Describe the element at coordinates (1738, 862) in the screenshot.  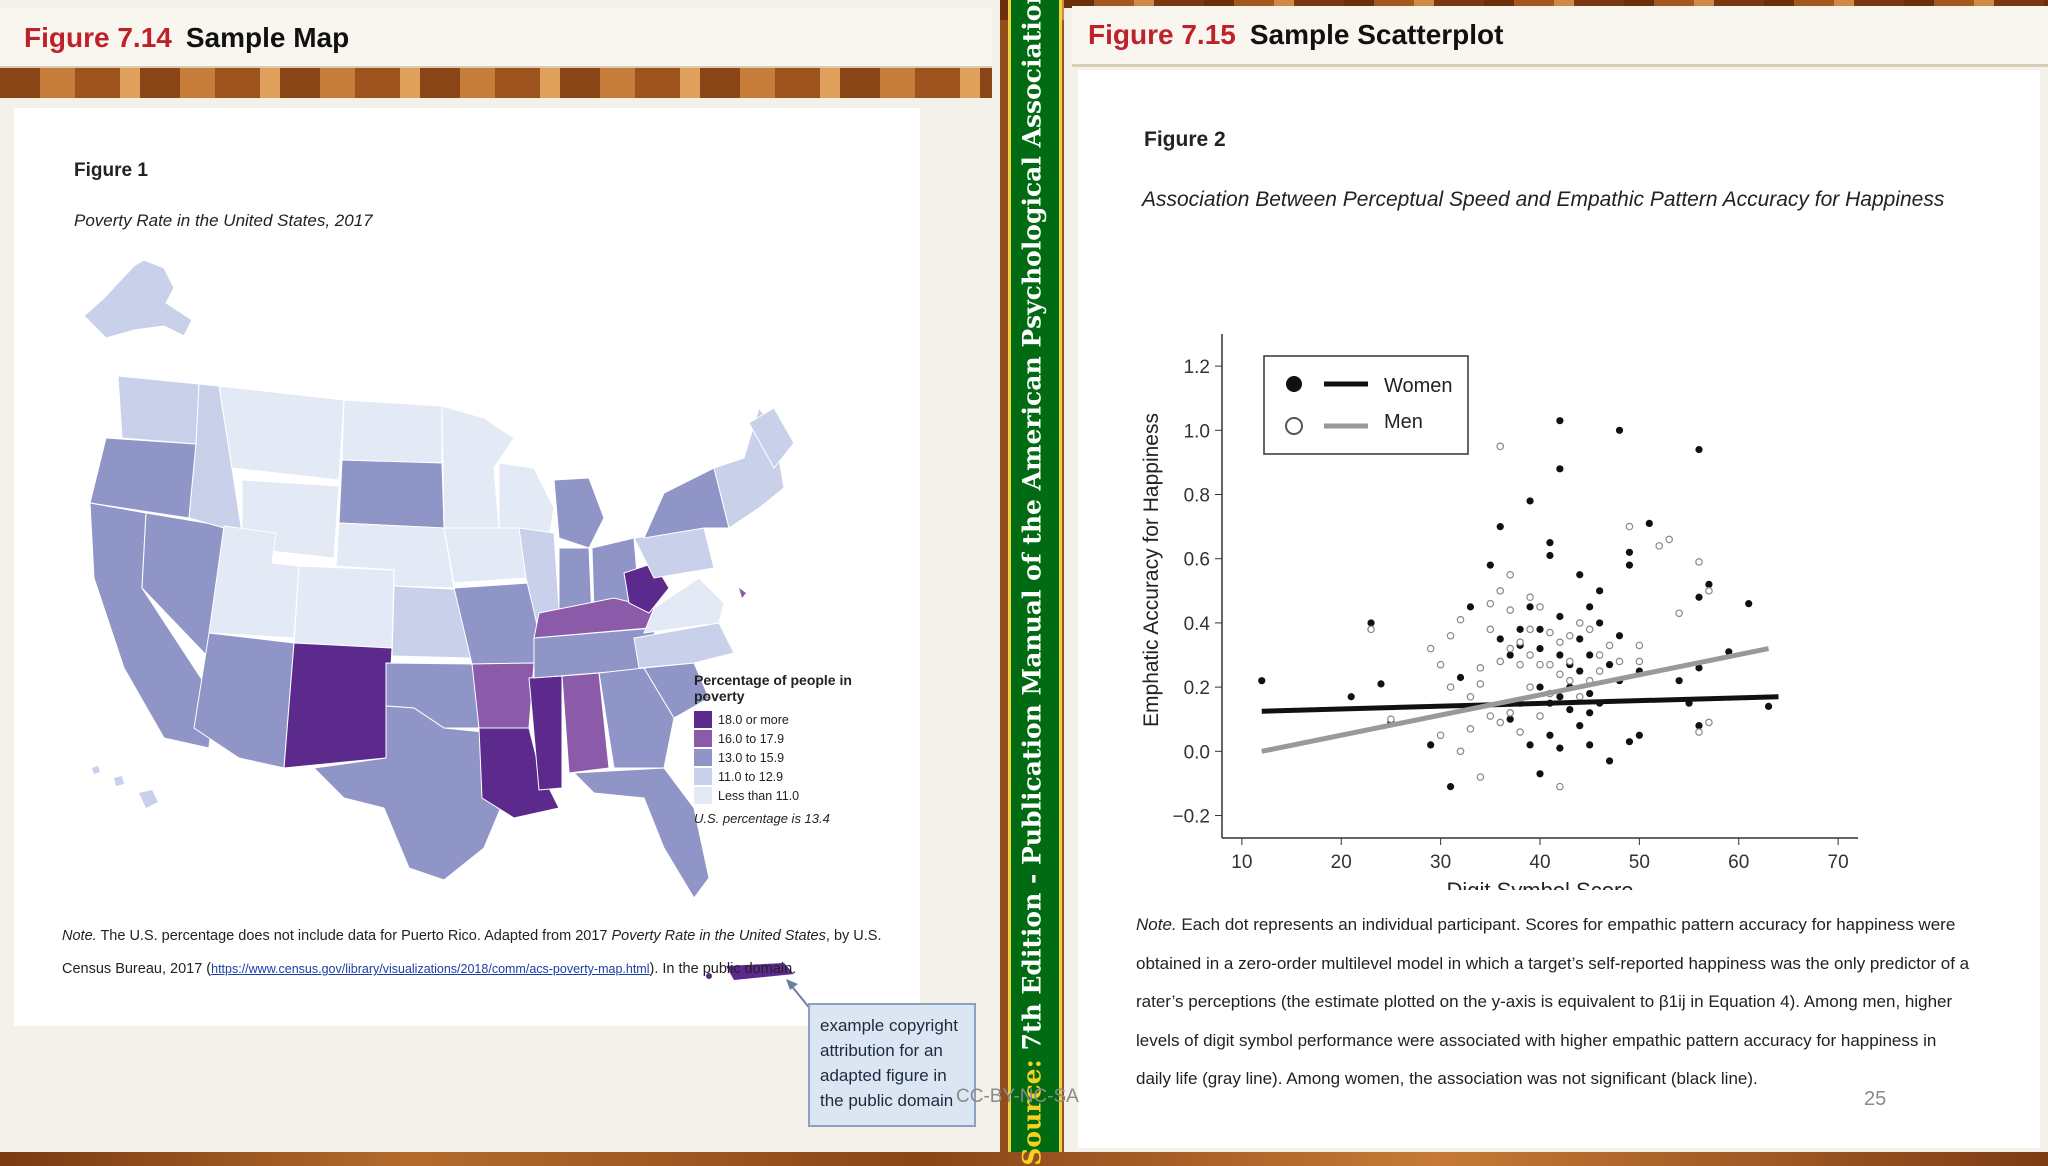
I see `x-tick-label: 60` at that location.